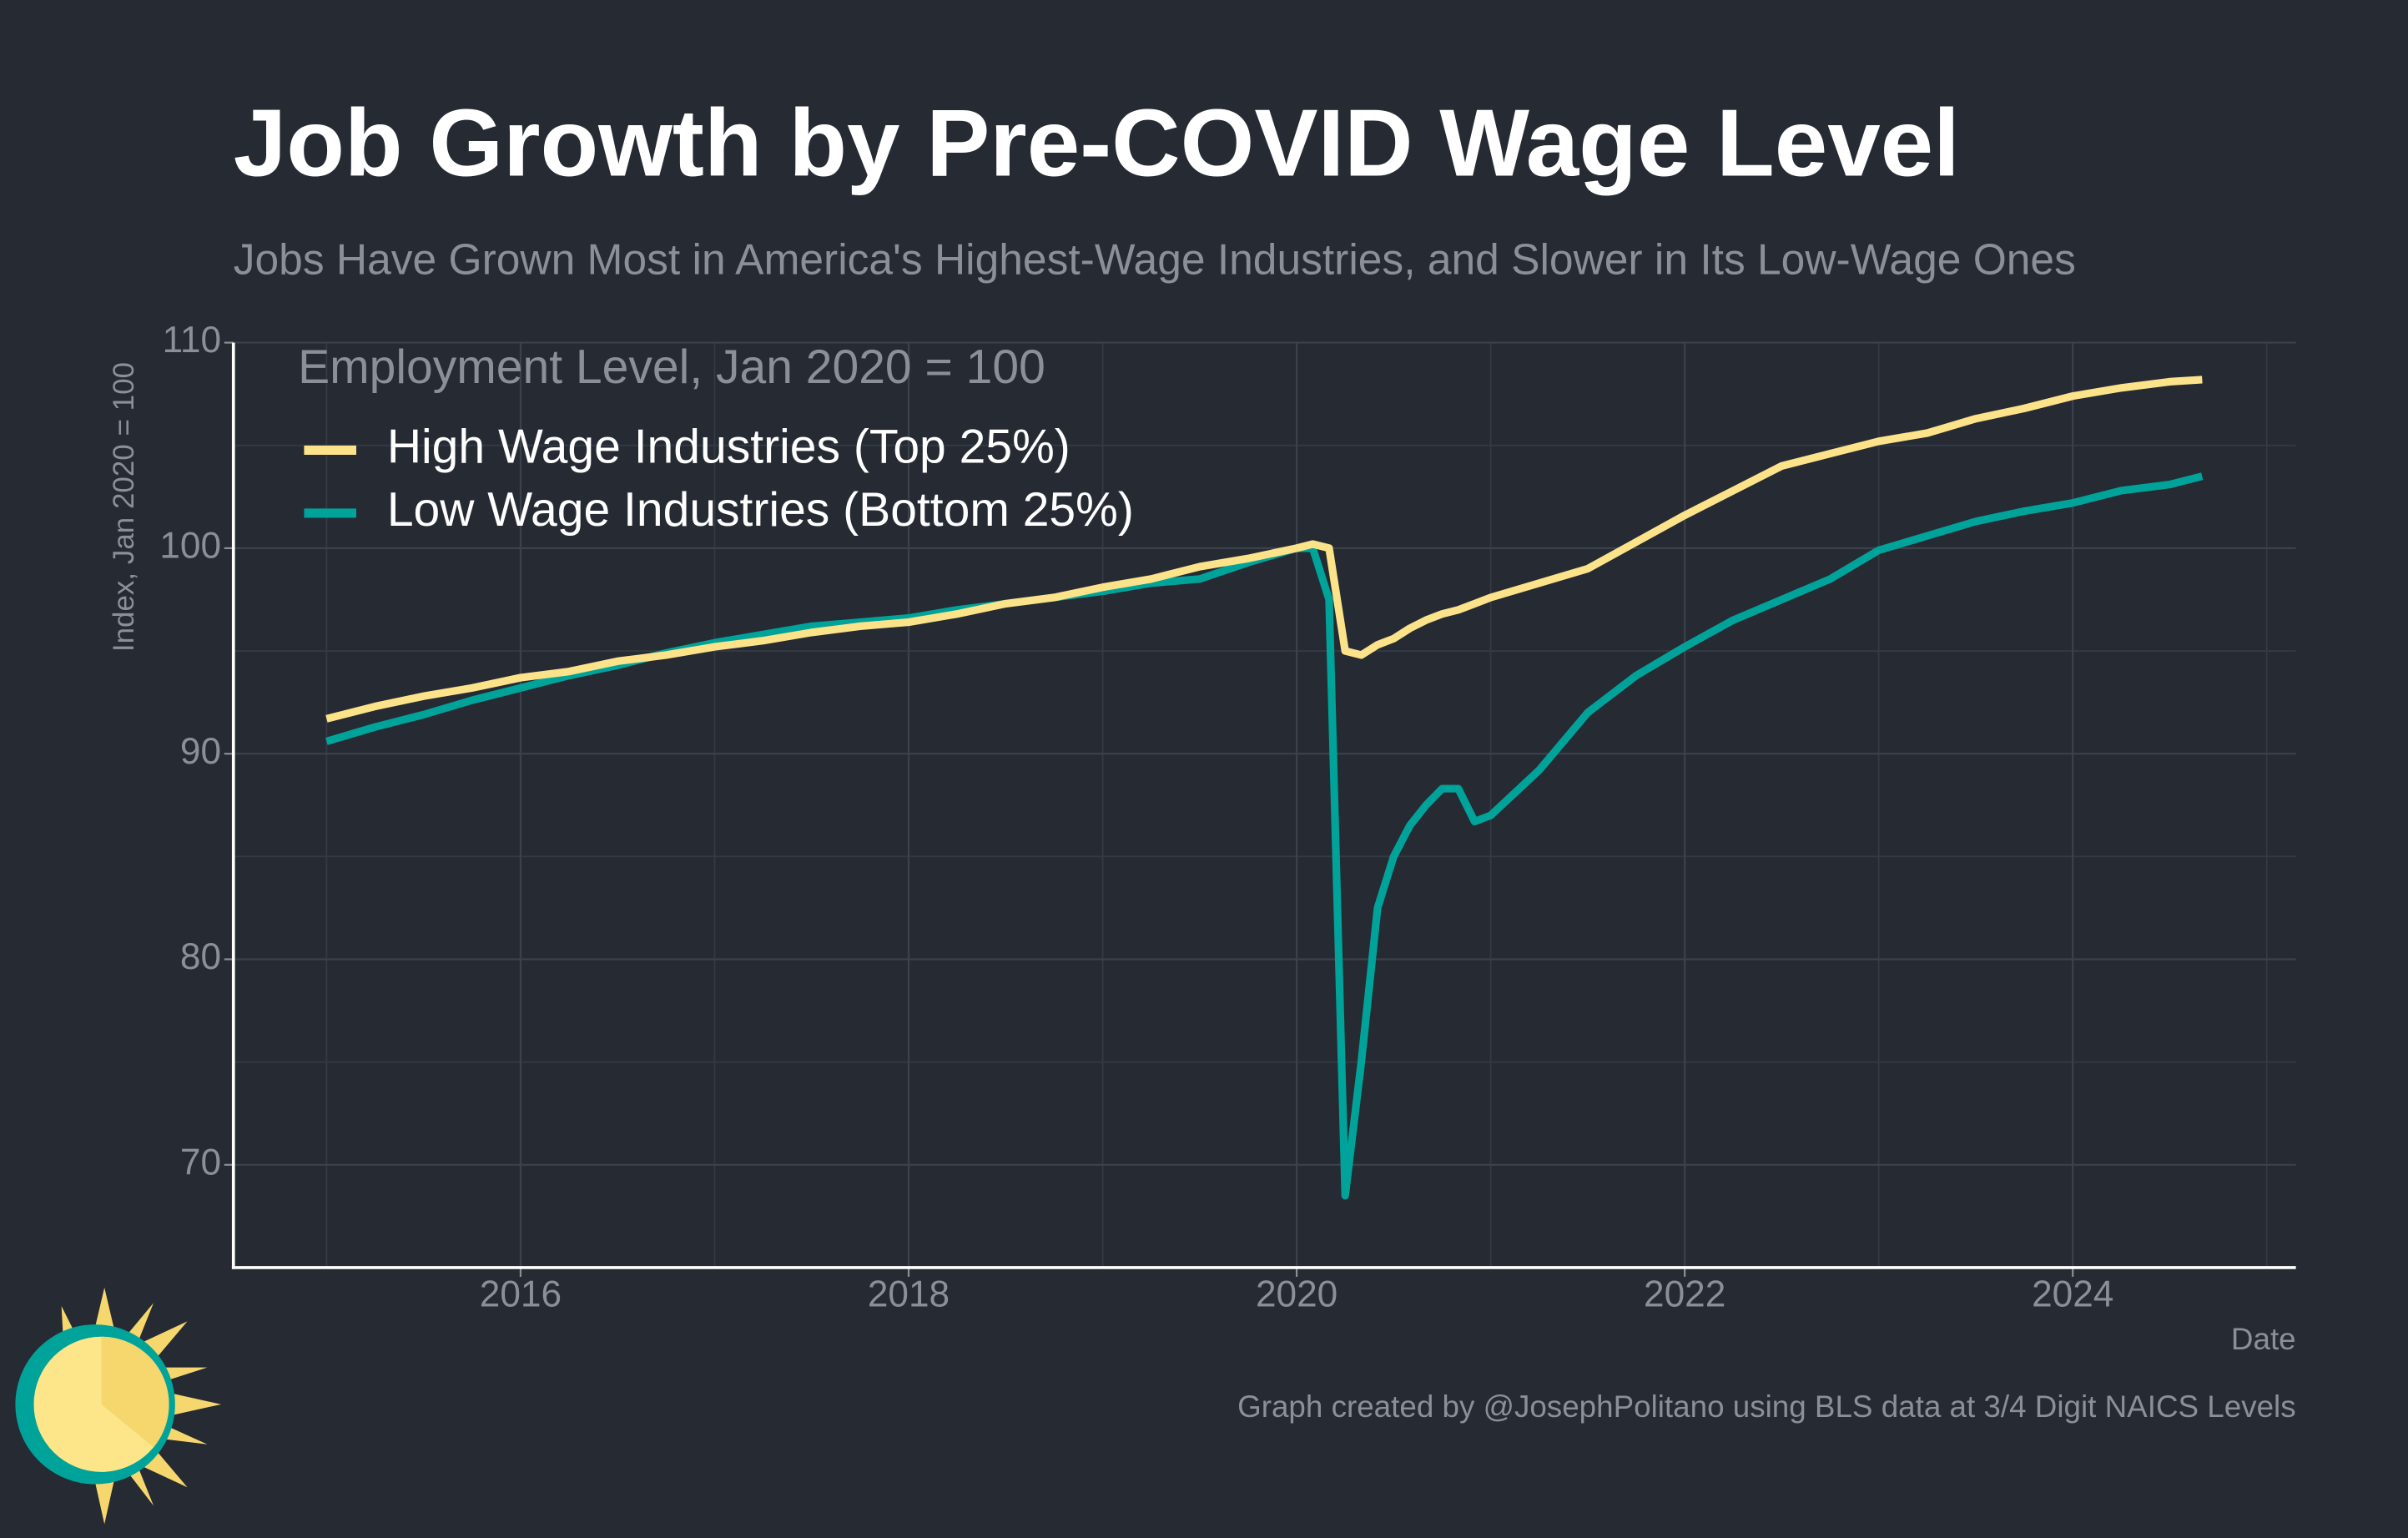 This screenshot has height=1538, width=2408. I want to click on x-tick-label: 2022, so click(1684, 1294).